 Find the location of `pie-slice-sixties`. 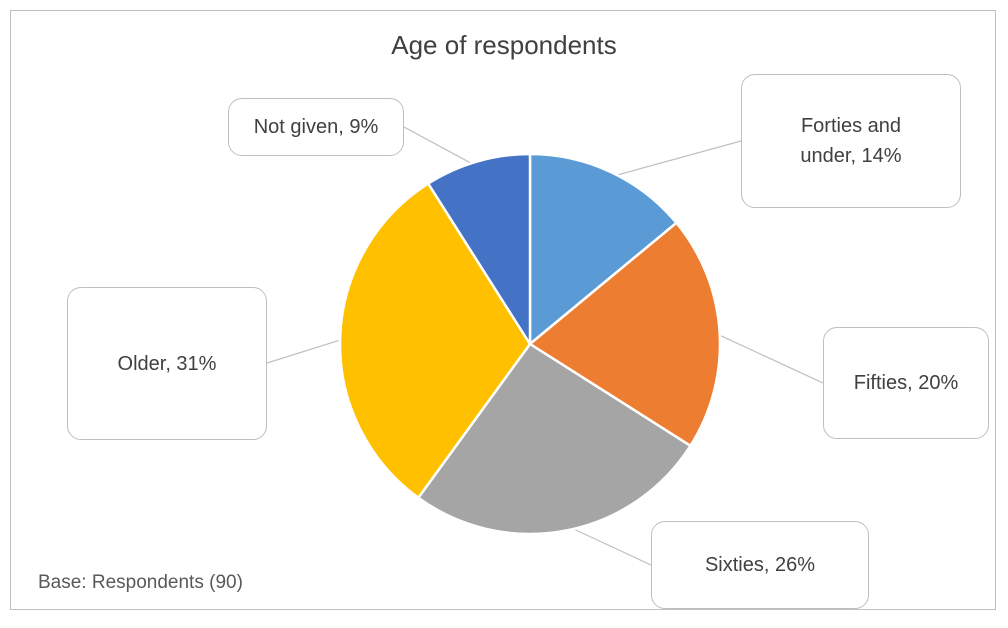

pie-slice-sixties is located at coordinates (554, 439).